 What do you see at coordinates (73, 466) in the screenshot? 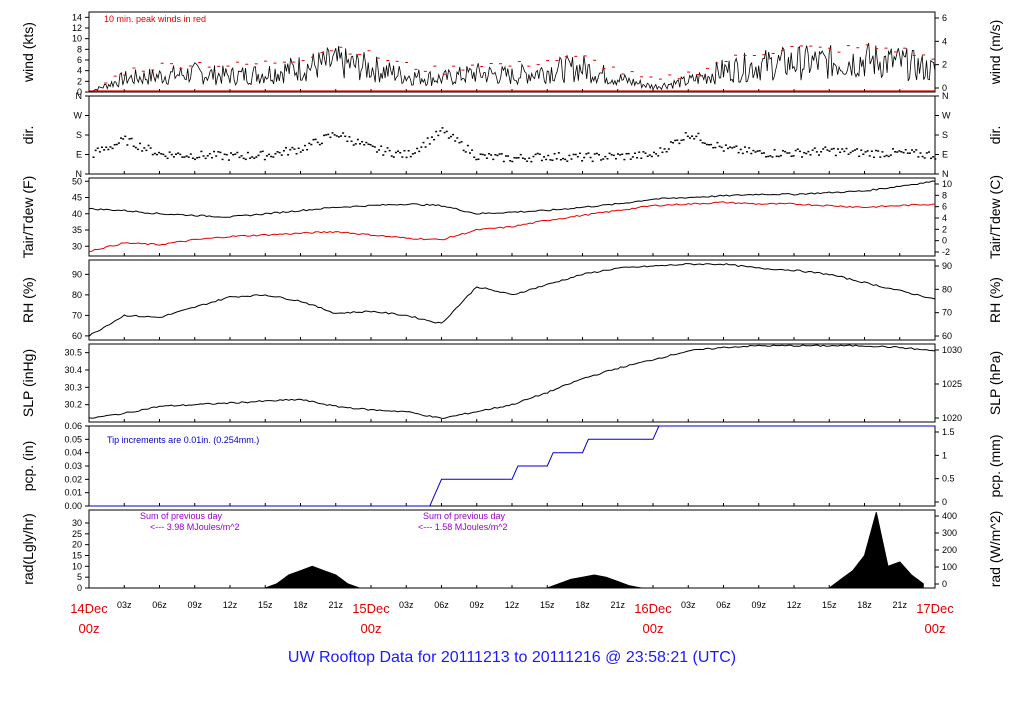
I see `ytick-label: 0.03` at bounding box center [73, 466].